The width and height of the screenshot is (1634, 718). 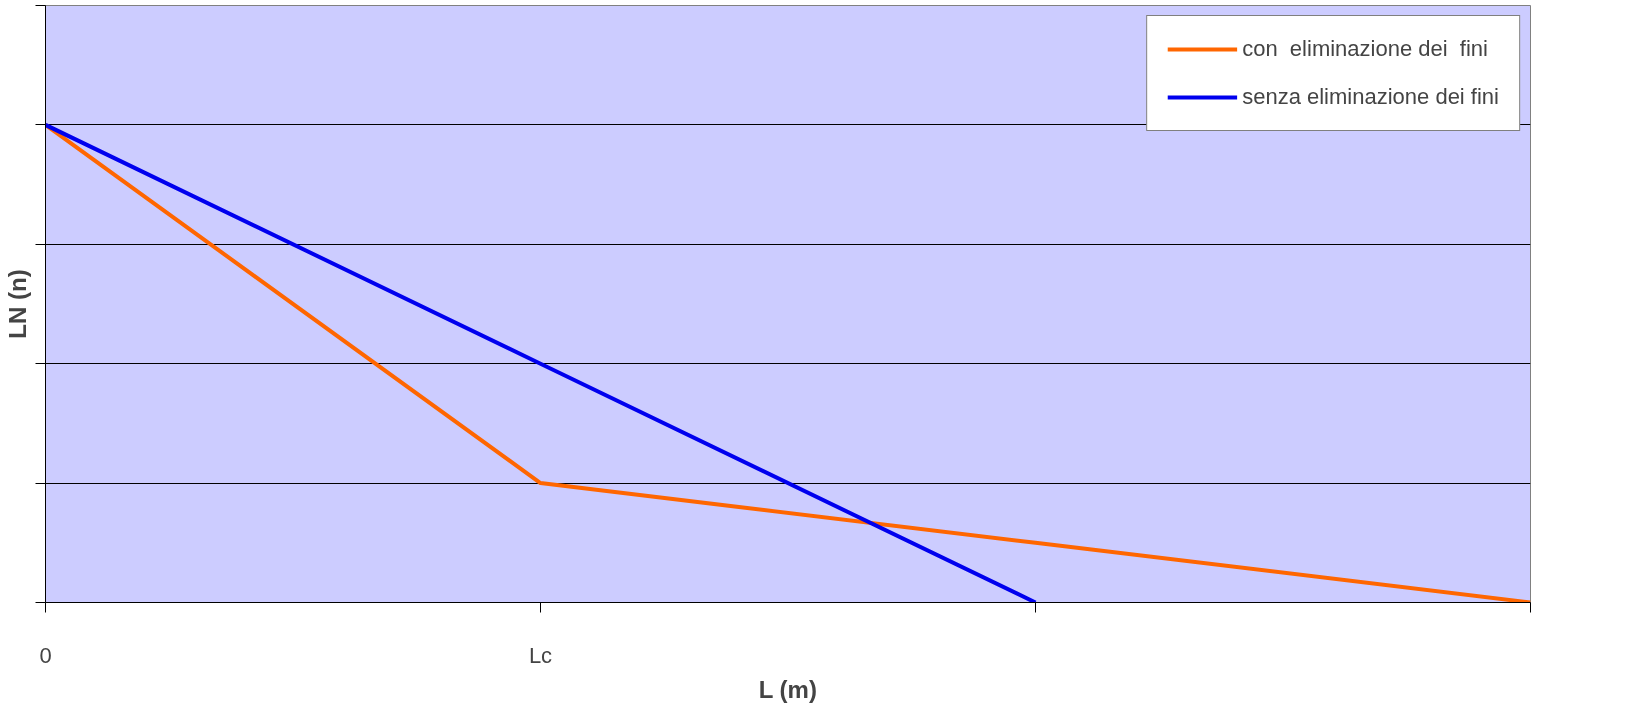 I want to click on x-tick-label: 0, so click(x=45, y=655).